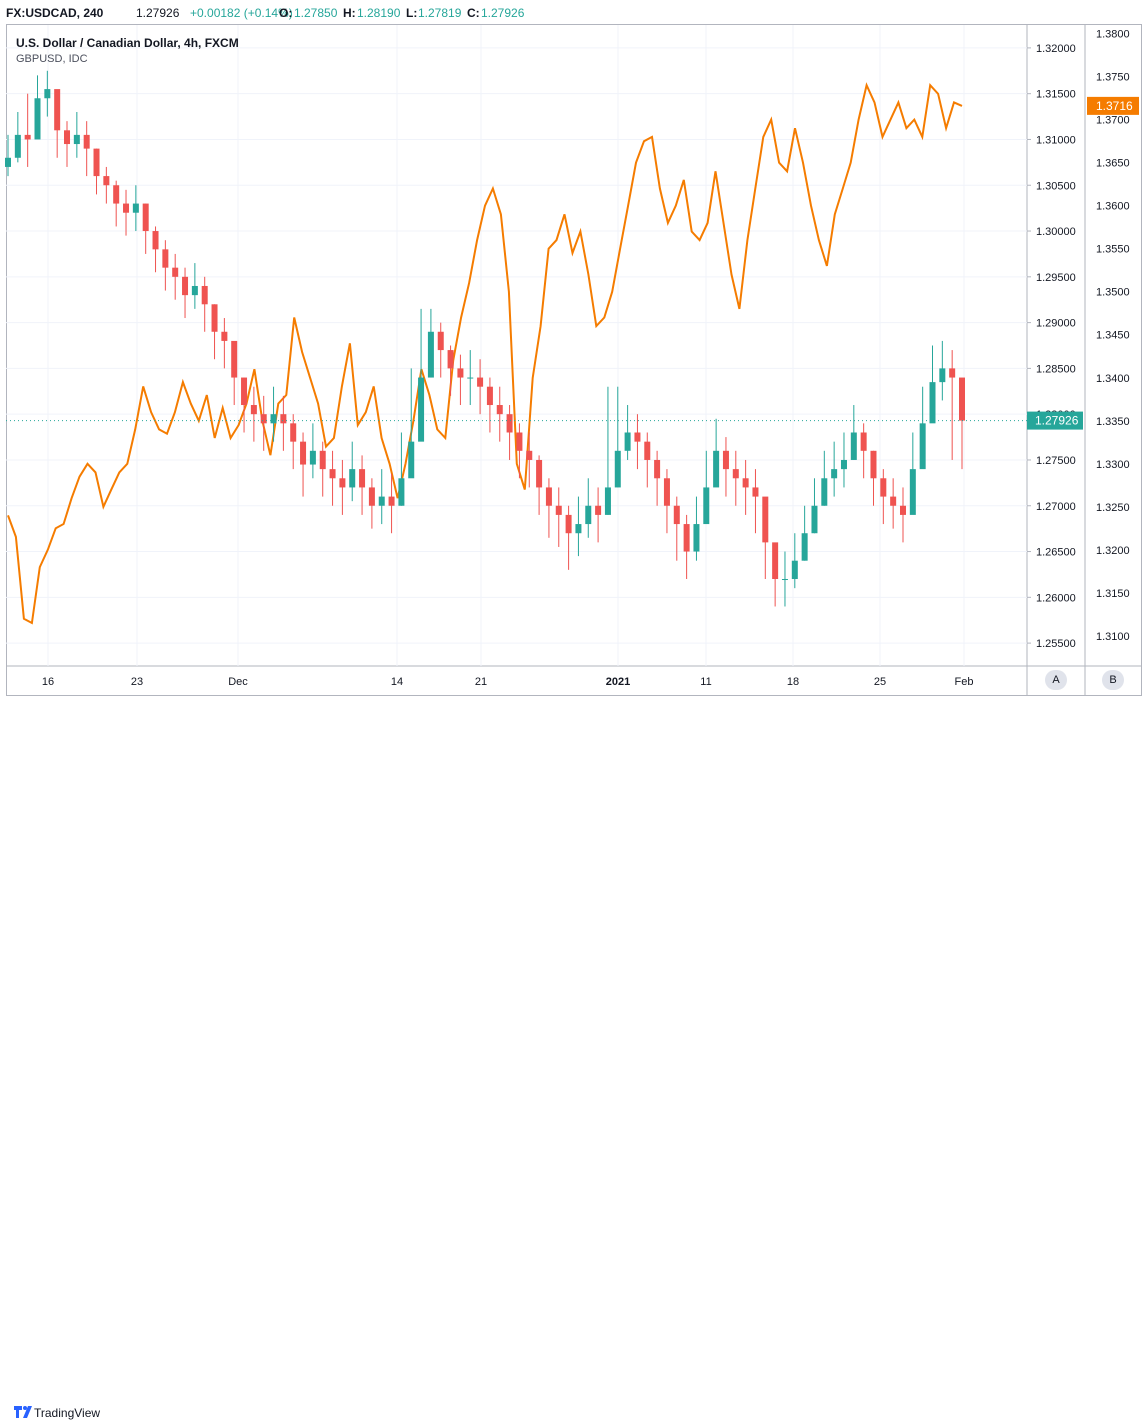 This screenshot has height=1420, width=1144. I want to click on usdcad-last-price-text: 1.27926, so click(1057, 421).